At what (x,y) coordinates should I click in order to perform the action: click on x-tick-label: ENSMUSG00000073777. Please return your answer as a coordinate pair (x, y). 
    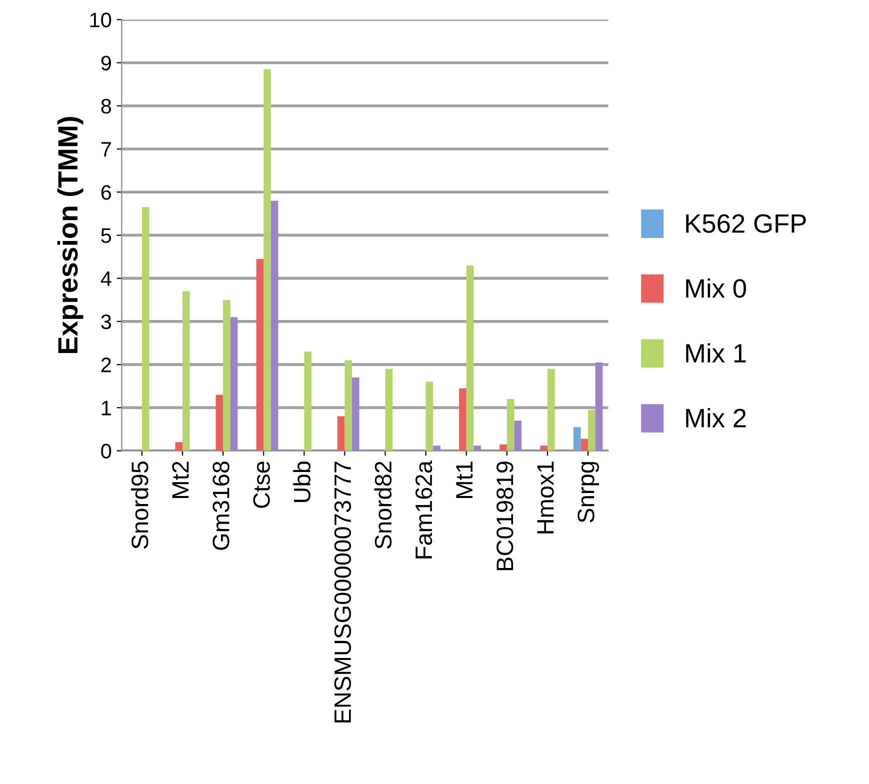
    Looking at the image, I should click on (343, 592).